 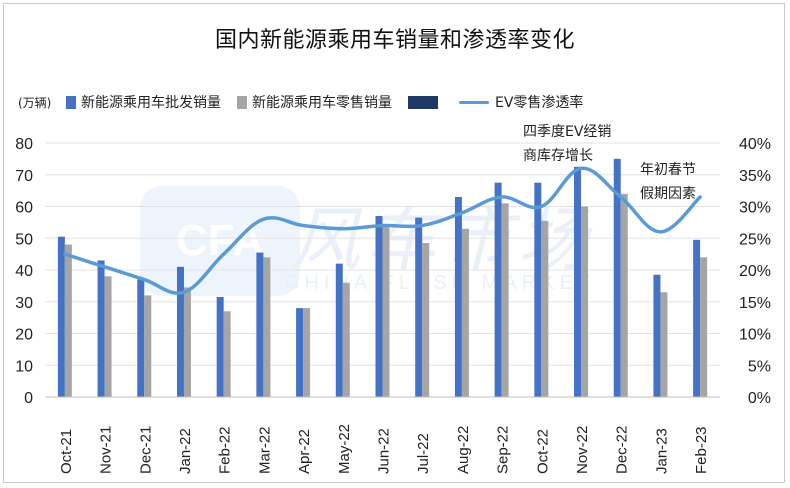 What do you see at coordinates (558, 156) in the screenshot?
I see `annotation-q4-line2: 商库存增长` at bounding box center [558, 156].